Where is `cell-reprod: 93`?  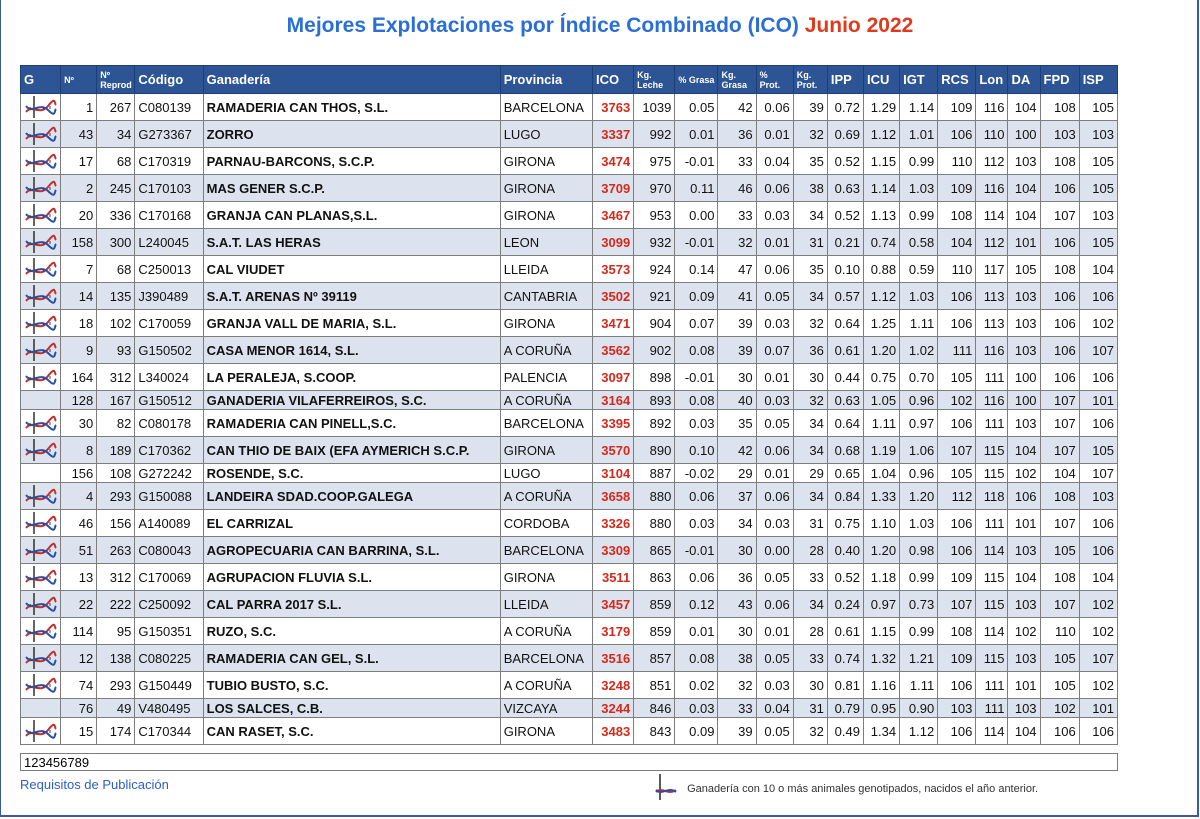
cell-reprod: 93 is located at coordinates (116, 350).